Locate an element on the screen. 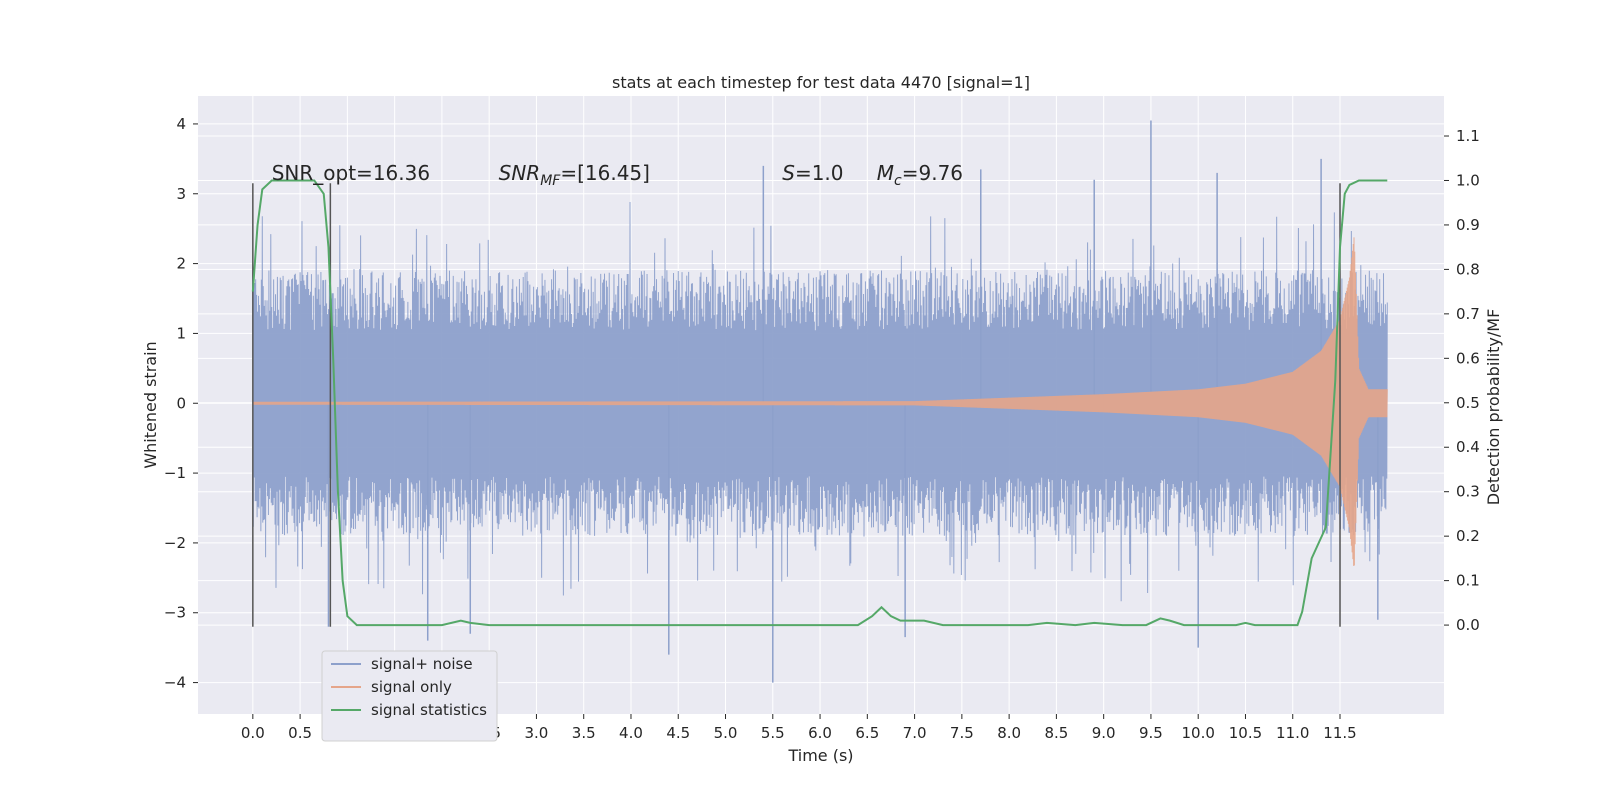 The width and height of the screenshot is (1600, 800). y-axis-ticks: −4 −3 −2 −1 0 1 2 3 4 is located at coordinates (181, 403).